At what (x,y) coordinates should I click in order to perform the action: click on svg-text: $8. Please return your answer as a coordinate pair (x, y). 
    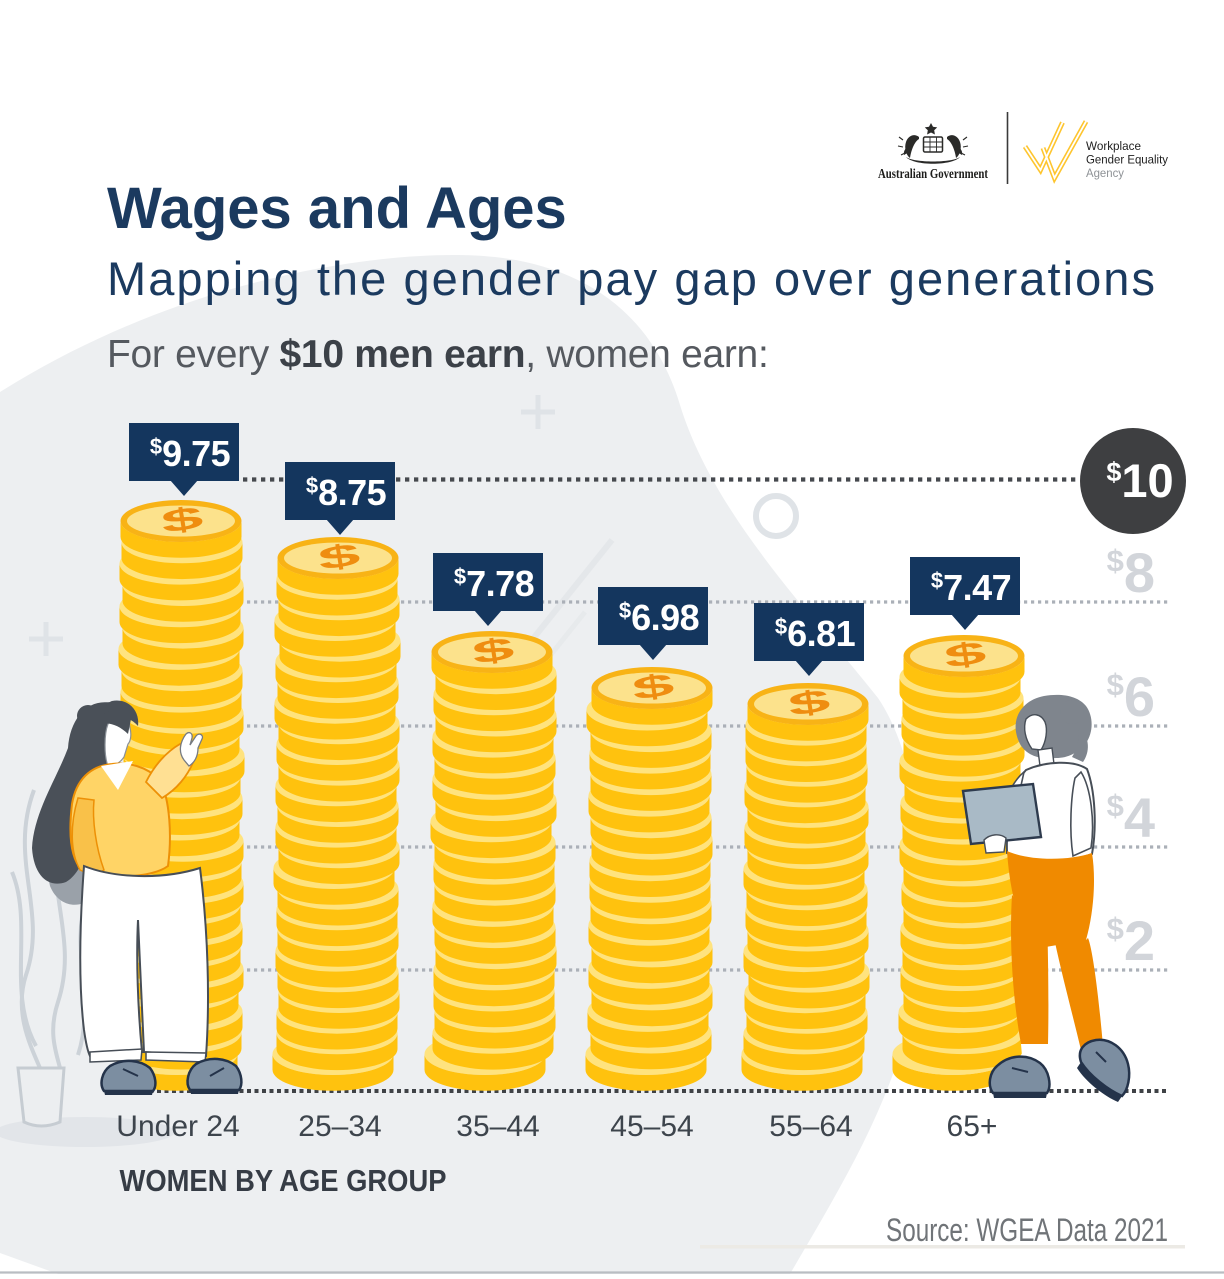
    Looking at the image, I should click on (1131, 572).